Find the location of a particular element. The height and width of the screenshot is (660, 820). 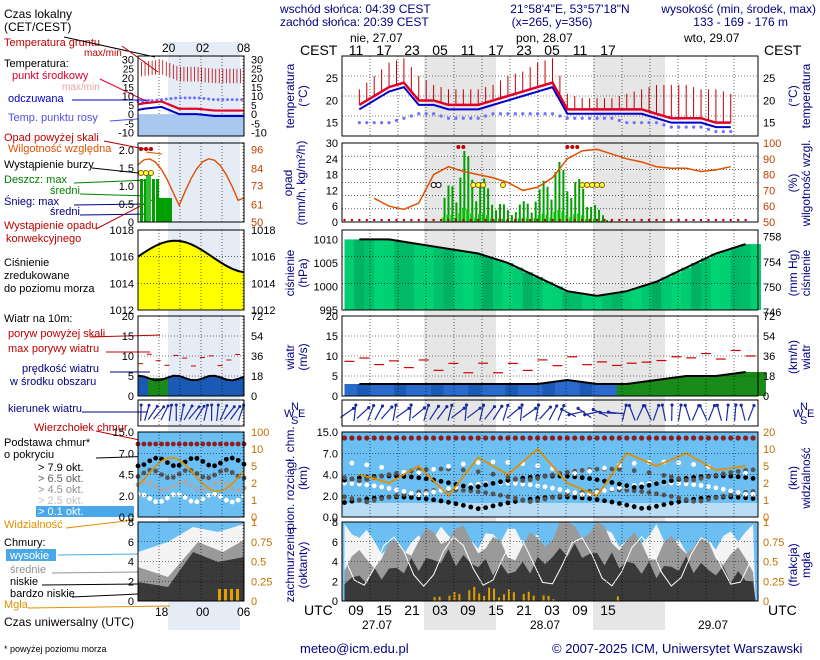

wind-dir-panel is located at coordinates (549, 413).